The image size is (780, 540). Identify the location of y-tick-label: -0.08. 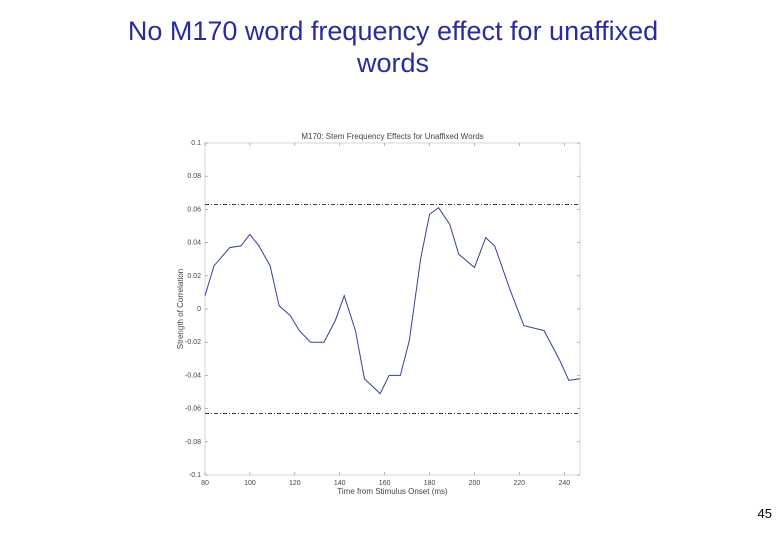
(193, 442).